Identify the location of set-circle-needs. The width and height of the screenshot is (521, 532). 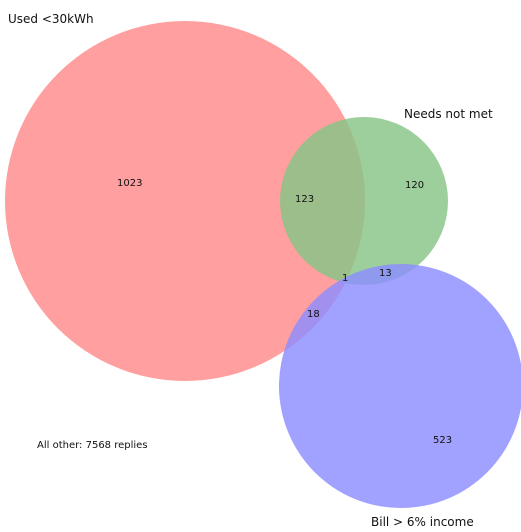
(364, 201).